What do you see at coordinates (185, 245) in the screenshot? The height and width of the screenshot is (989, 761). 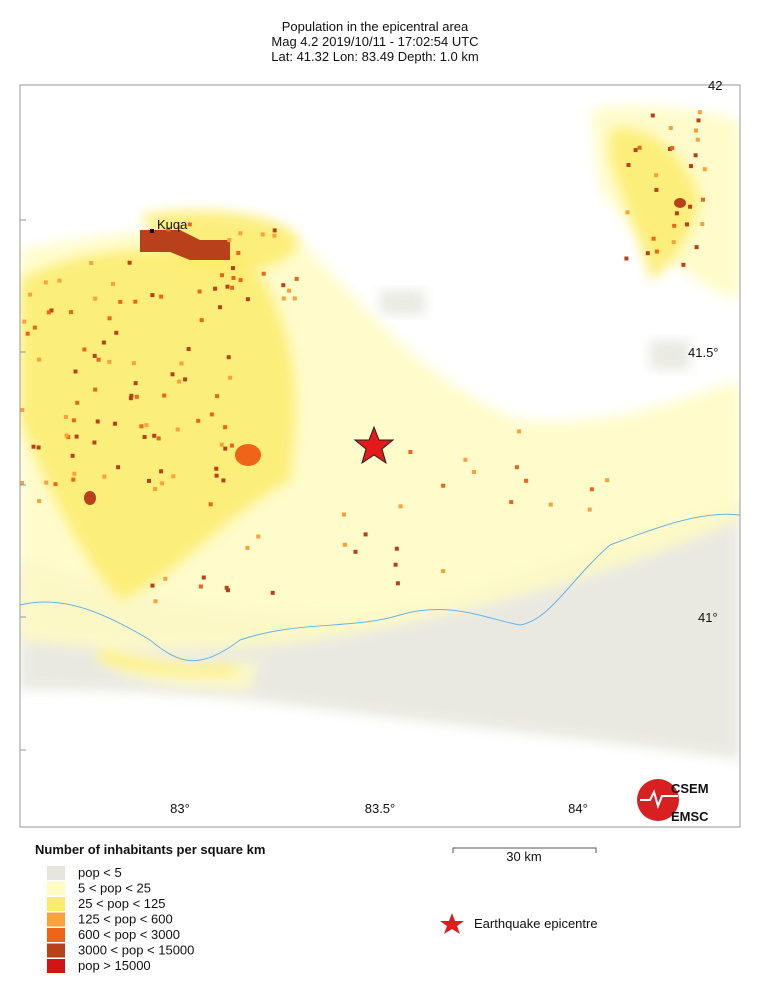 I see `kuqa-urban` at bounding box center [185, 245].